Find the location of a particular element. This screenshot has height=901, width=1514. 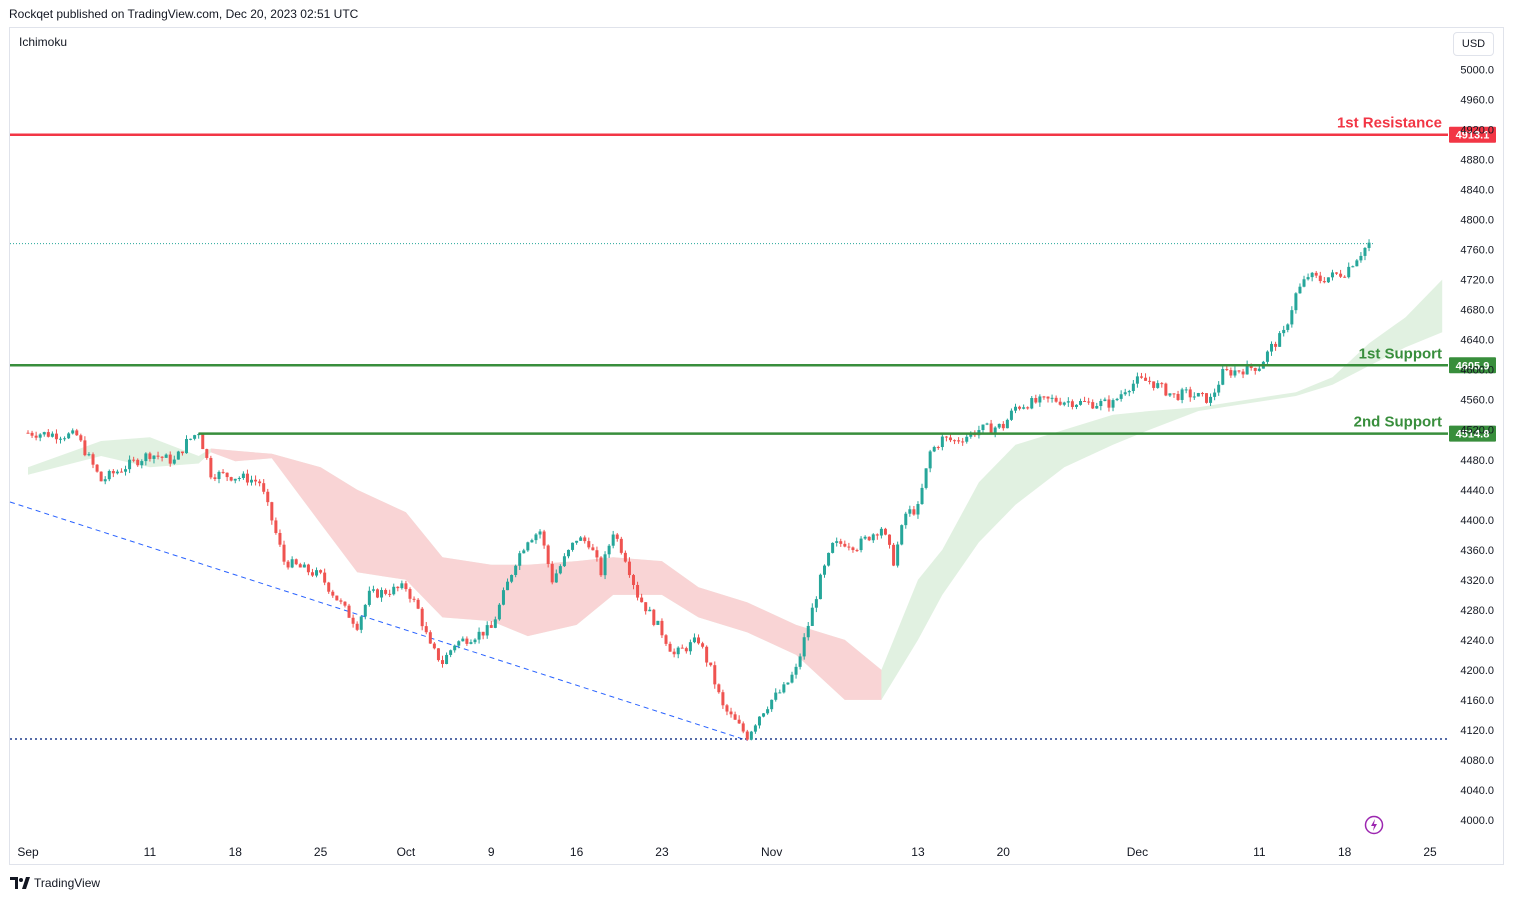

x-tick-label: 20 is located at coordinates (1004, 852).